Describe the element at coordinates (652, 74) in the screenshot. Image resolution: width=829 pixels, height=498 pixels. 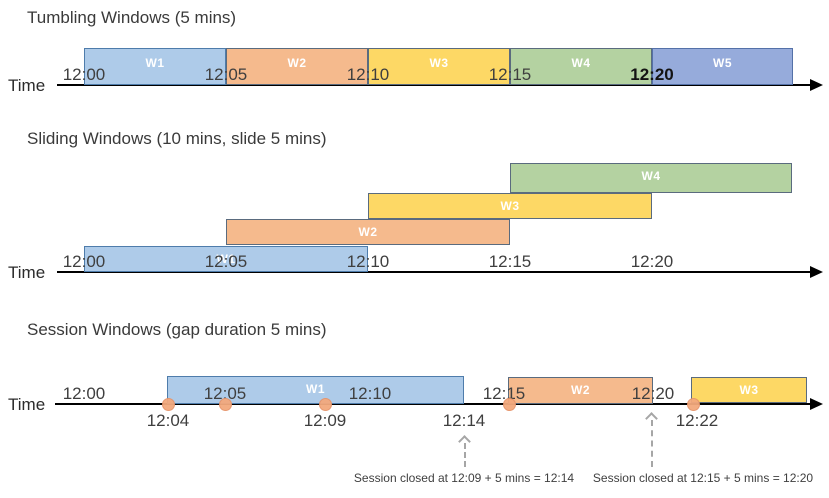
I see `tick-label-tumbling-1220: 12:20` at that location.